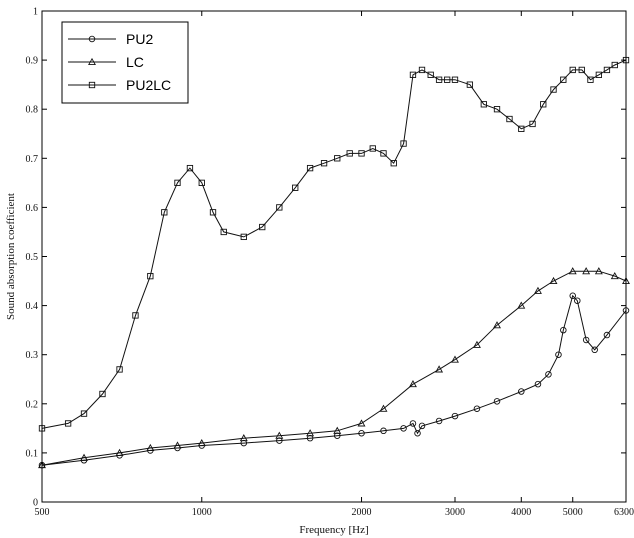 This screenshot has width=634, height=538. Describe the element at coordinates (521, 512) in the screenshot. I see `x-tick-label: 4000` at that location.